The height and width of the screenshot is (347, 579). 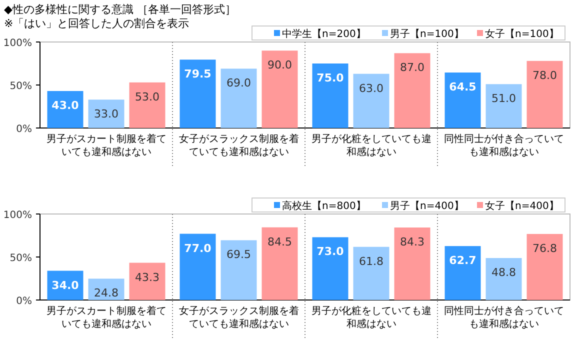 I want to click on data-label: 33.0, so click(x=106, y=114).